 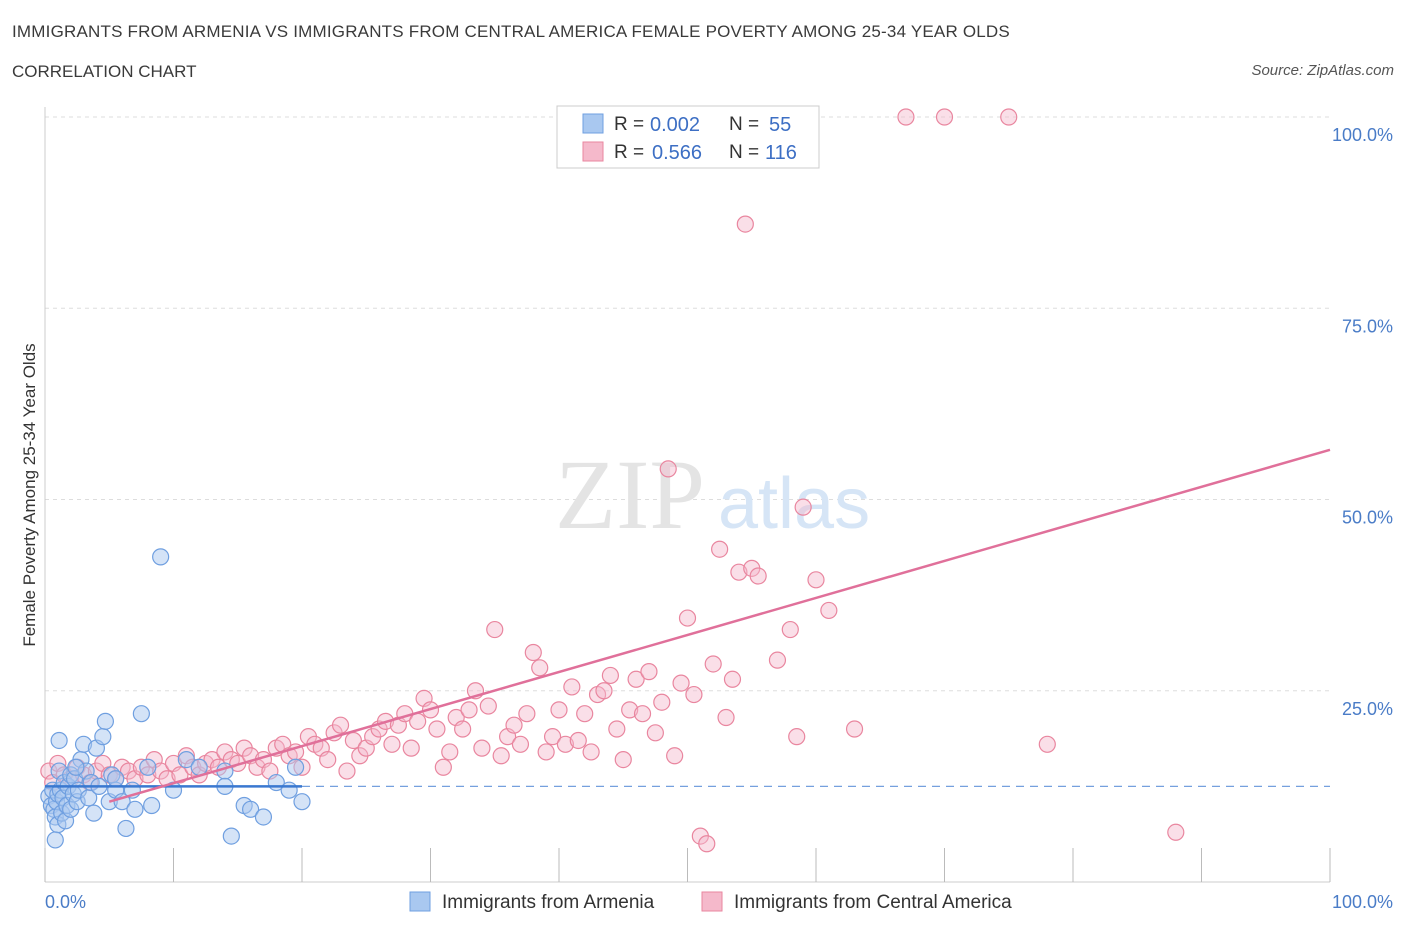 I want to click on stats-legend-n-armenia: 55, so click(x=780, y=125).